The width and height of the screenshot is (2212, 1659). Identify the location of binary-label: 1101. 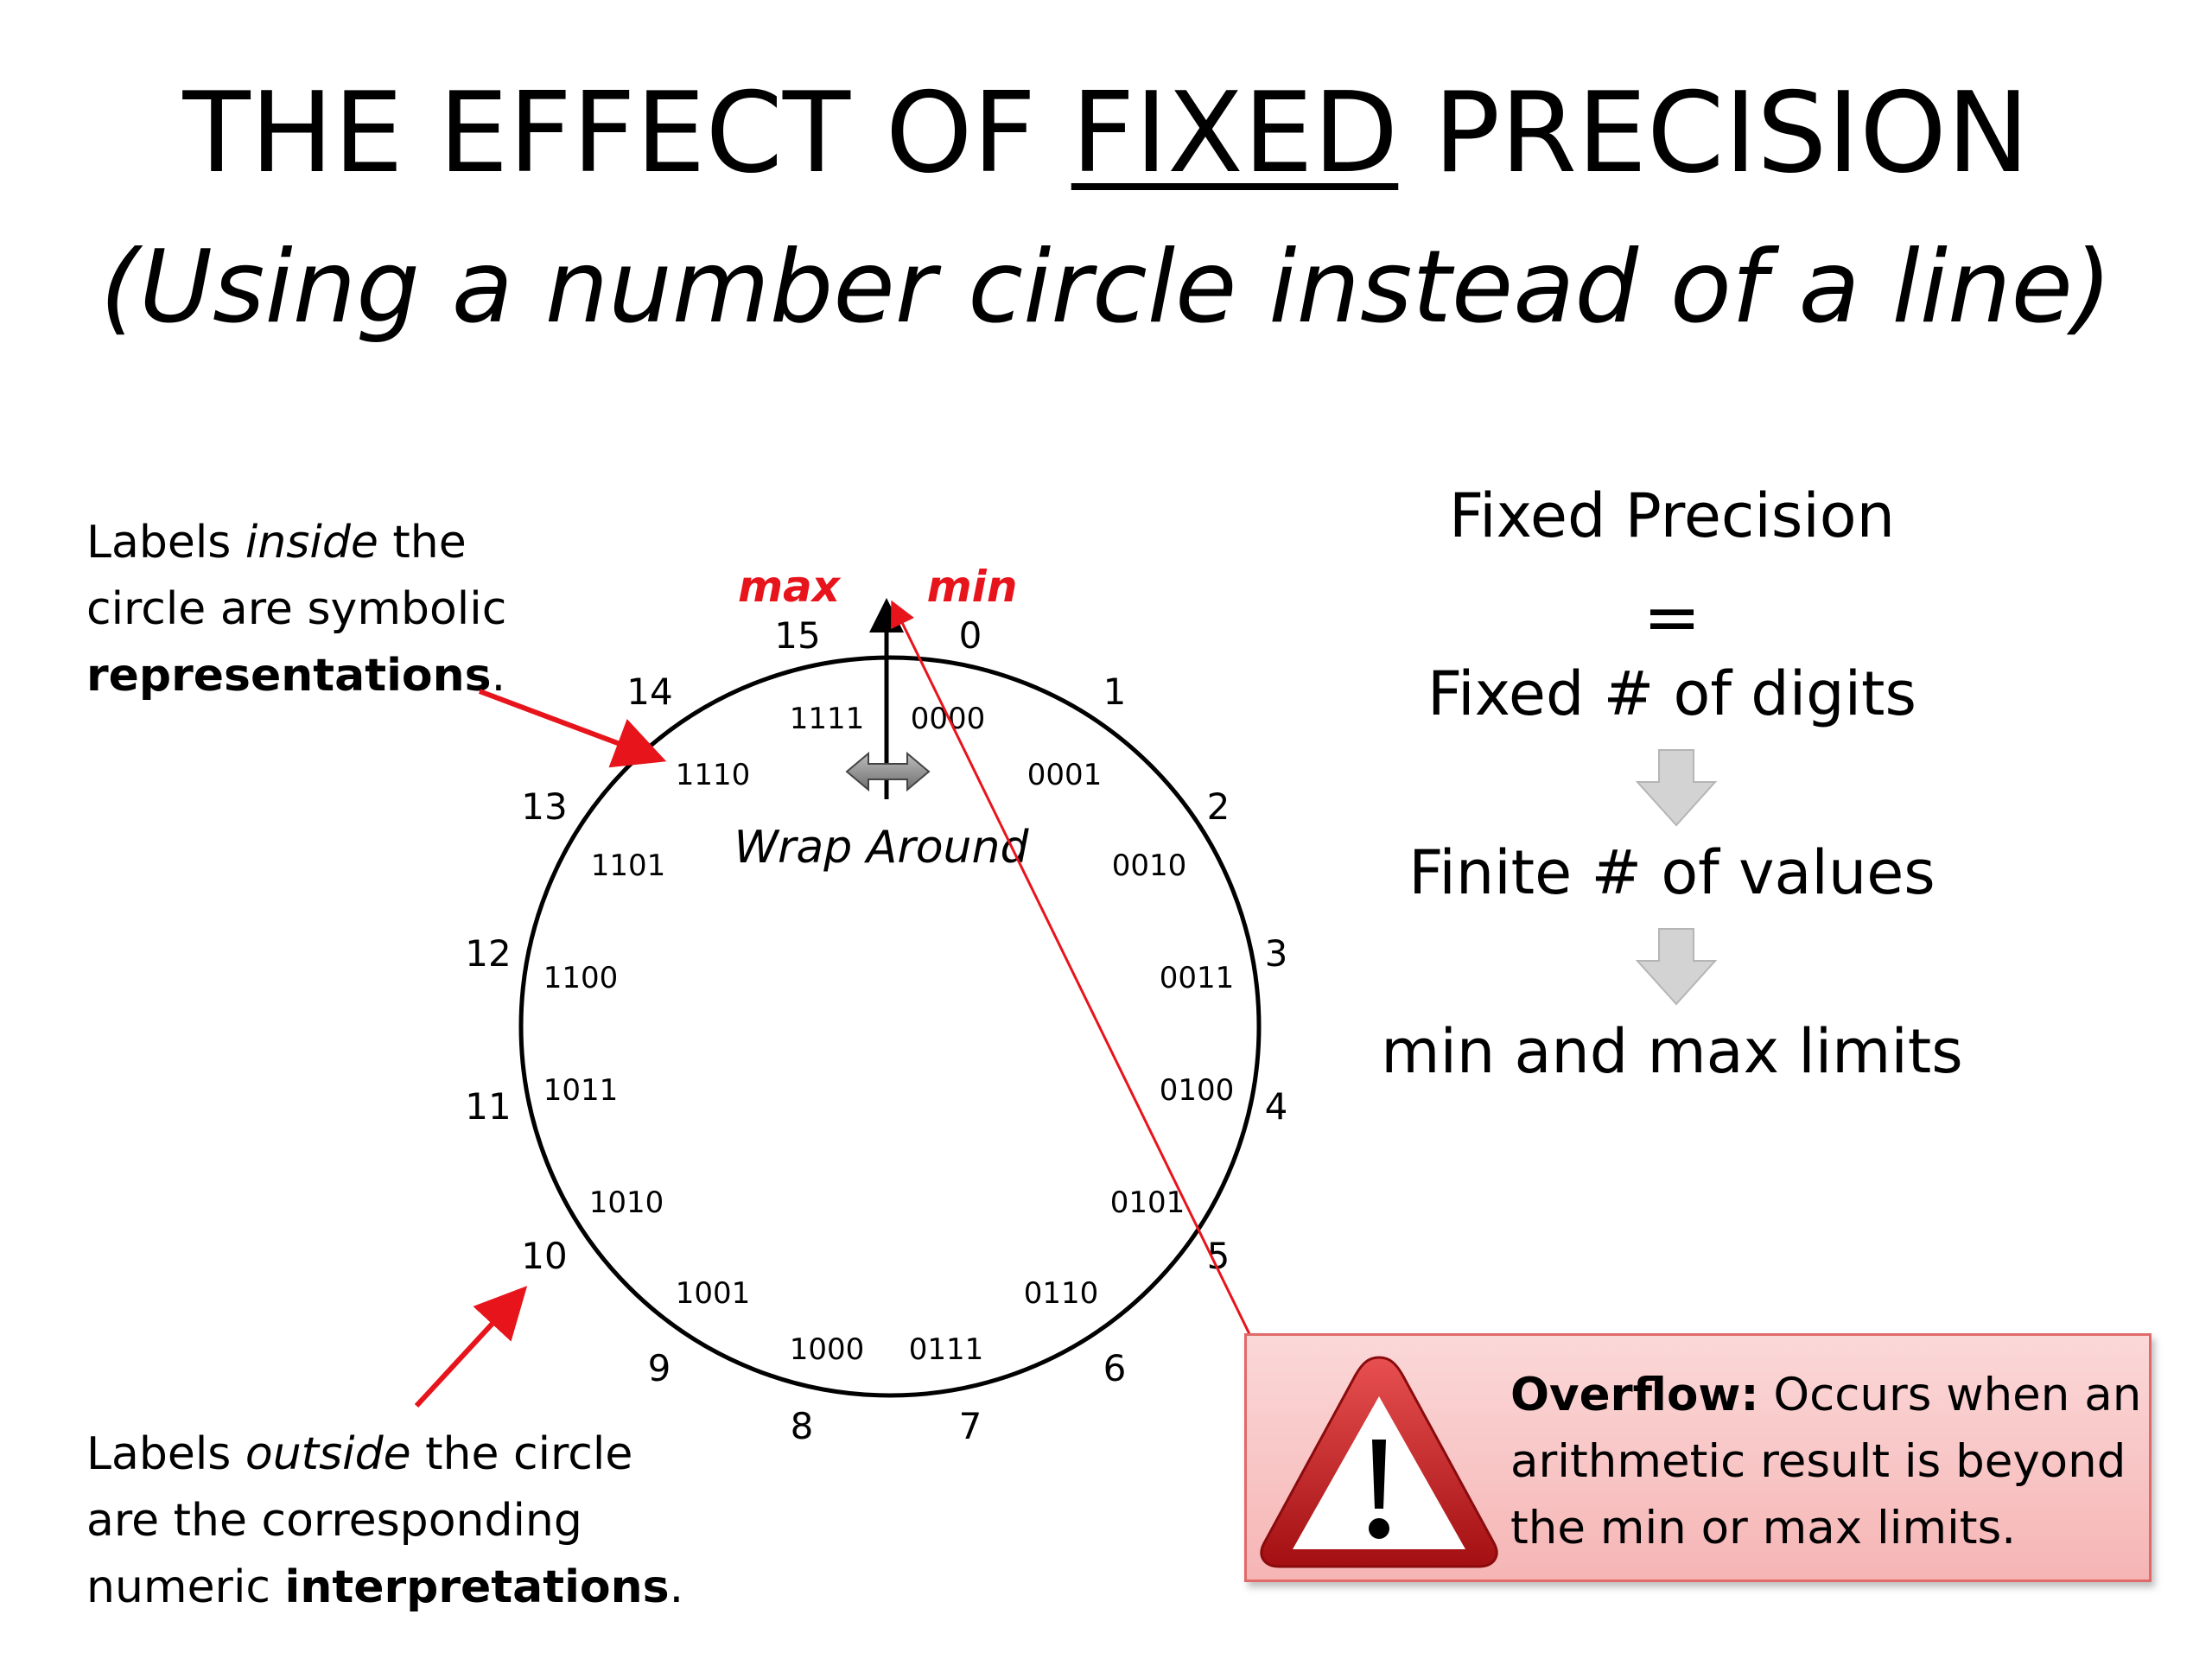
(628, 866).